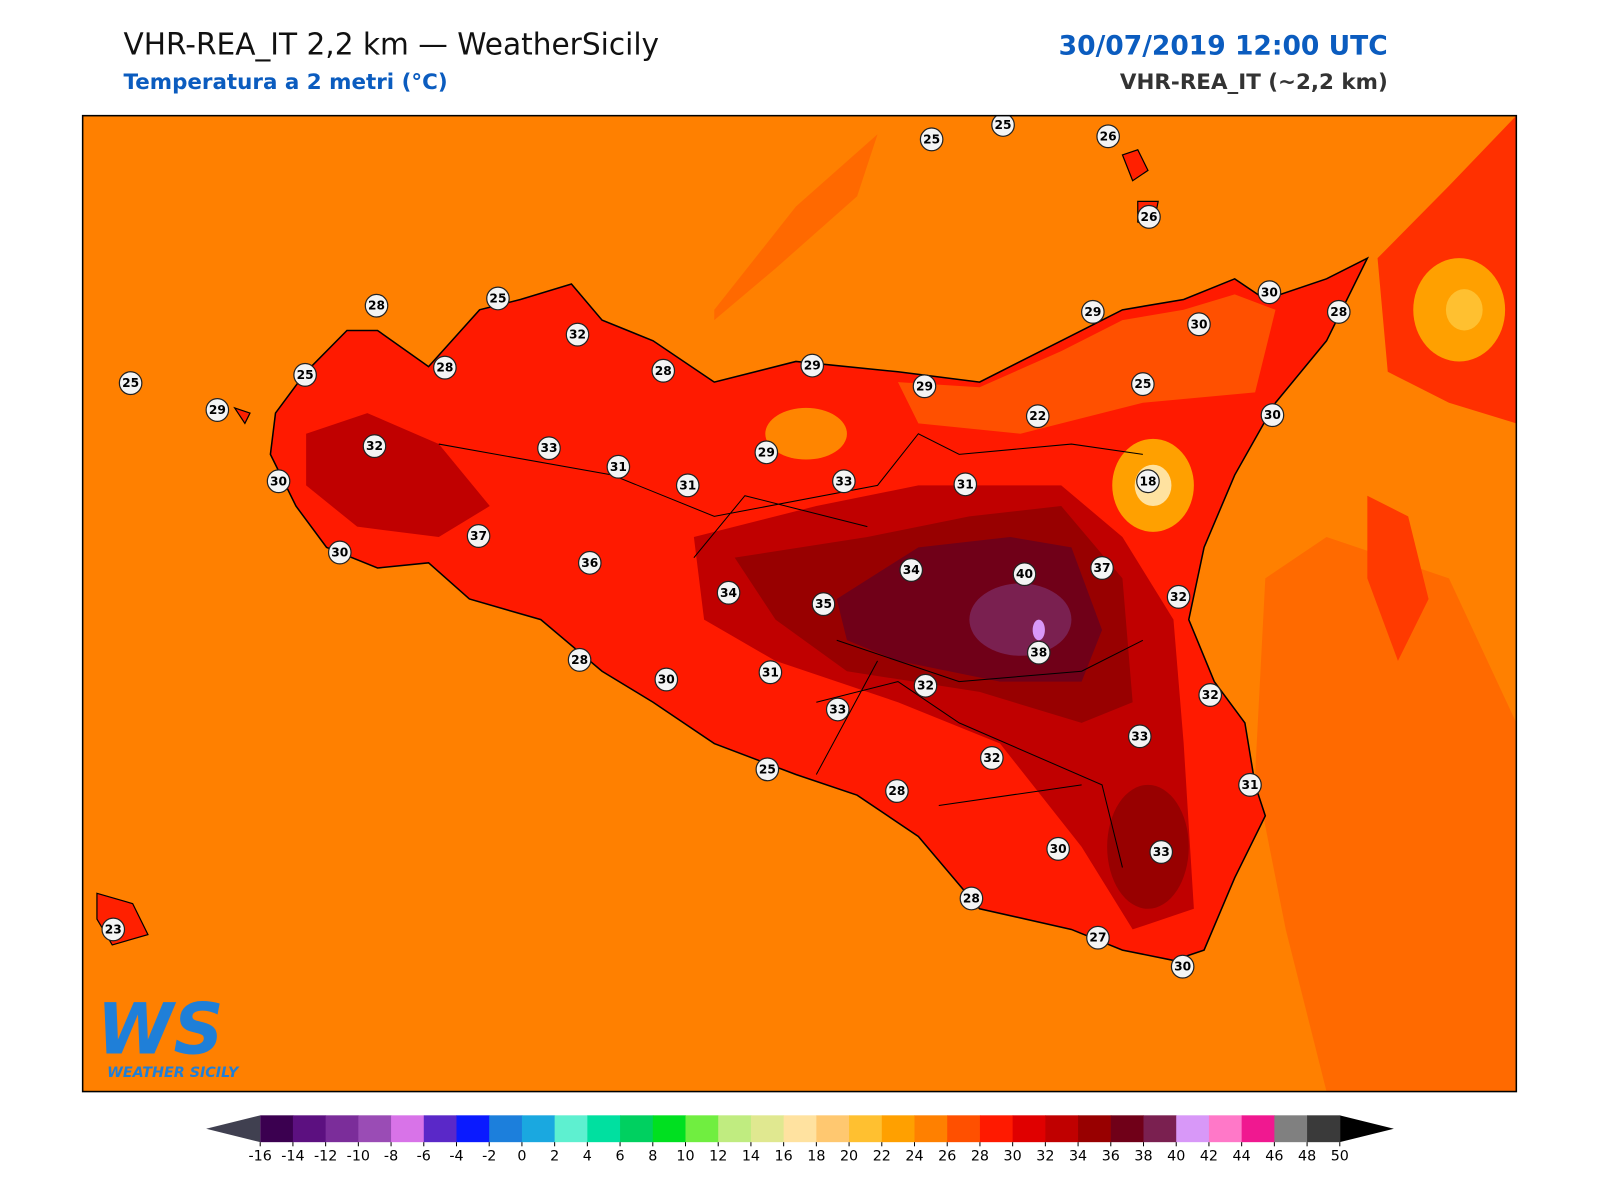 The image size is (1600, 1200). I want to click on station-value: 26, so click(1108, 136).